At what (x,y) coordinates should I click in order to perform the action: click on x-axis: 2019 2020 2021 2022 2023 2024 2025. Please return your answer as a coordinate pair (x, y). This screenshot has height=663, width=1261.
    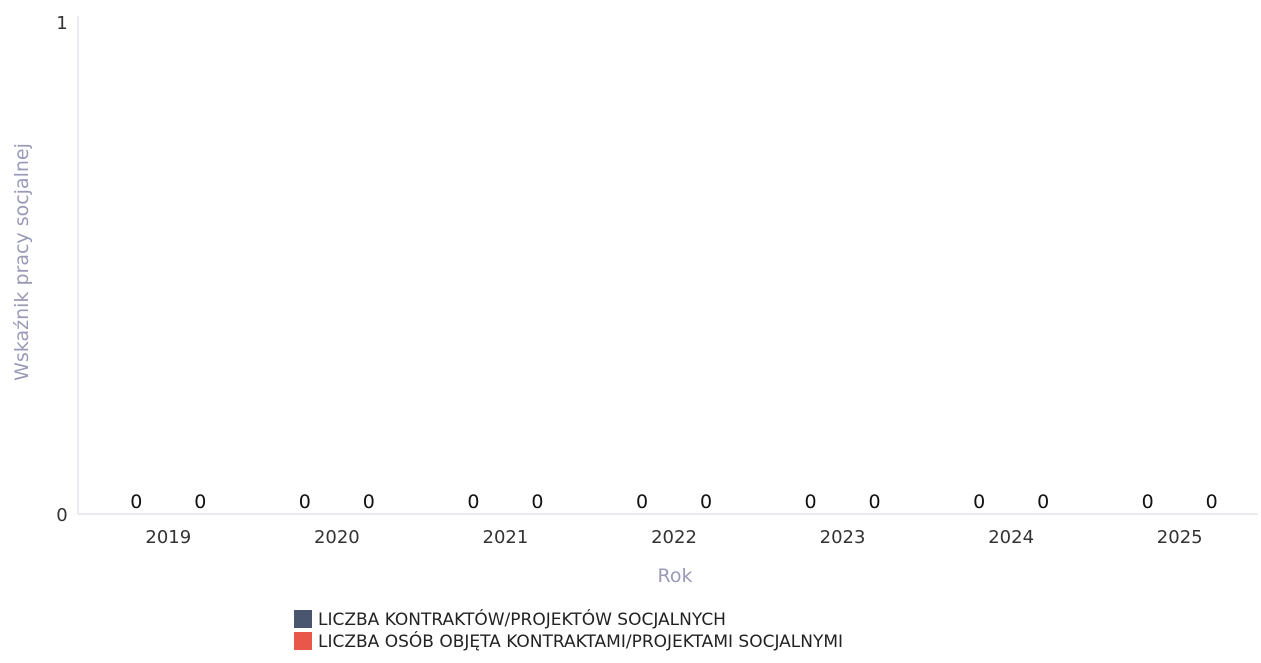
    Looking at the image, I should click on (668, 530).